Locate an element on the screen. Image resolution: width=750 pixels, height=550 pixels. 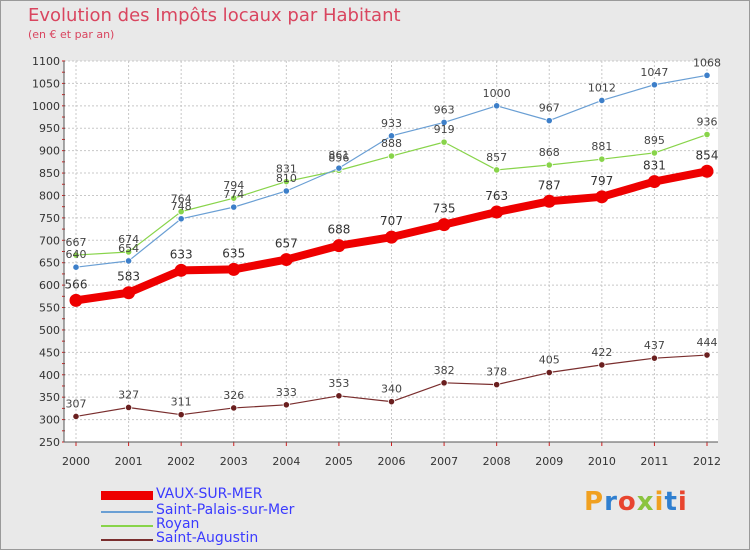
data-label-royan: 881 is located at coordinates (601, 146).